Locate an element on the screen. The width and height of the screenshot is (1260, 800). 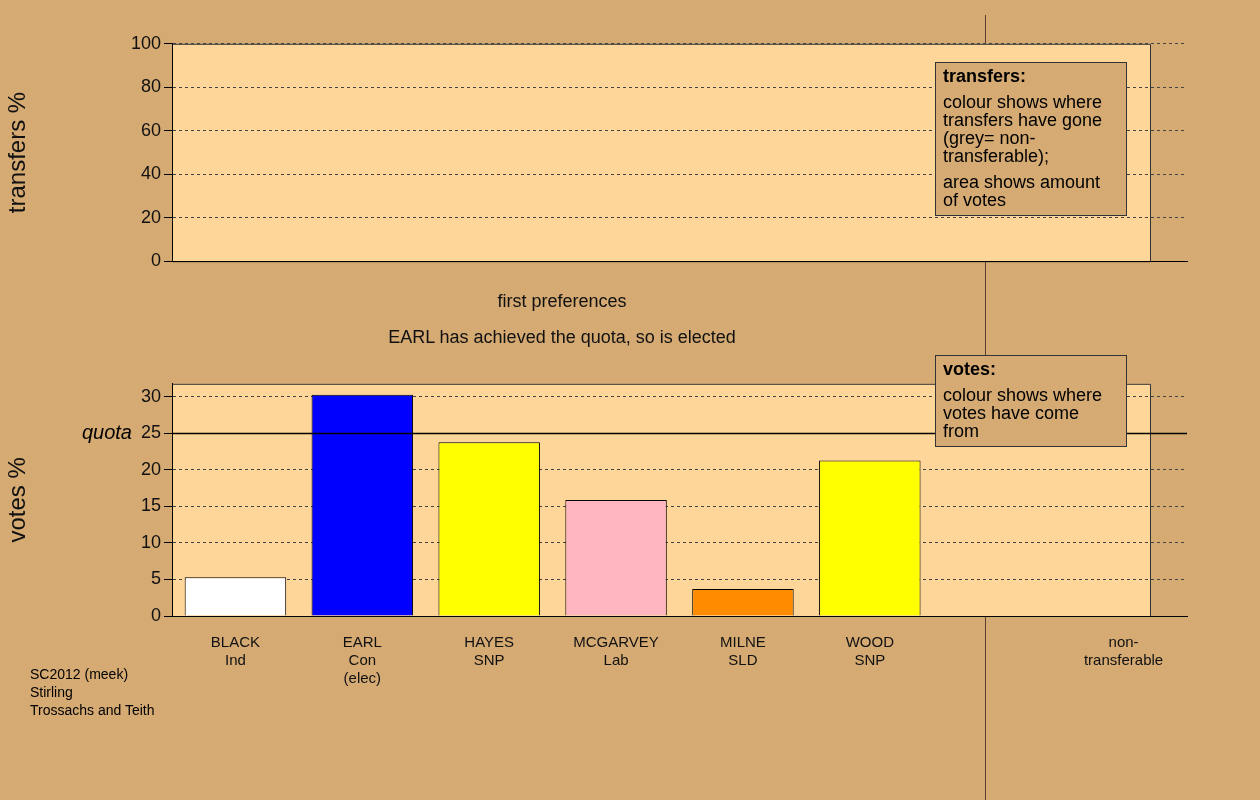
annotation: votes: colour shows where votes have come from is located at coordinates (1023, 400).